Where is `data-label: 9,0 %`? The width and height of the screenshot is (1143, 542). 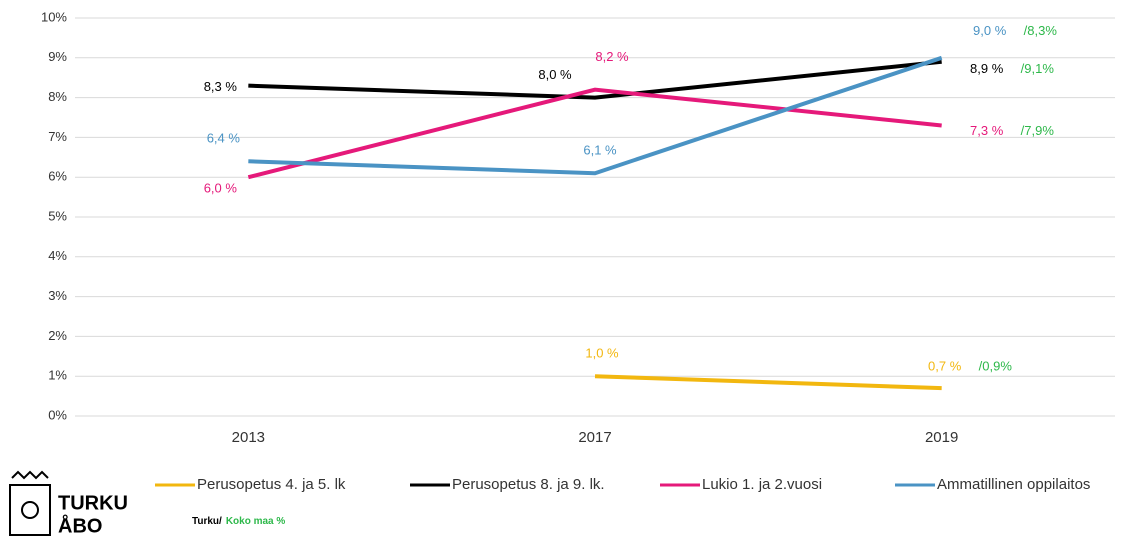 data-label: 9,0 % is located at coordinates (990, 30).